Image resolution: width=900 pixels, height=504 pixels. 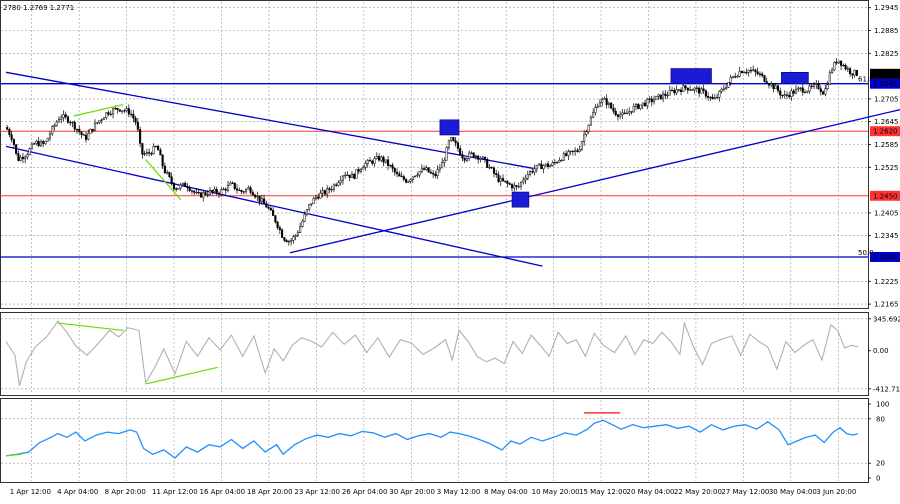 I want to click on x-tick-label: 8 Apr 20:00, so click(x=125, y=492).